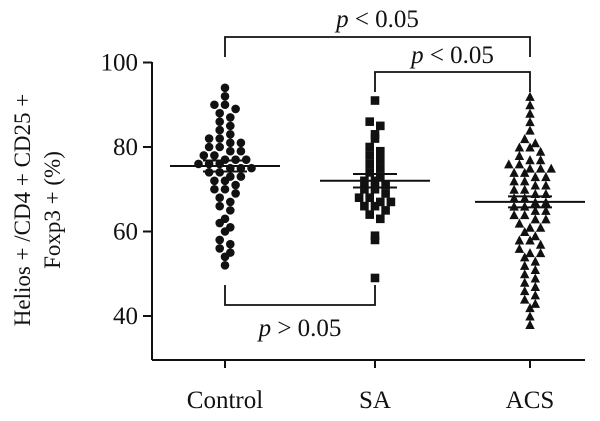  What do you see at coordinates (37, 210) in the screenshot?
I see `y-axis-label: Helios + /CD4 + CD25 + Foxp3 + (%)` at bounding box center [37, 210].